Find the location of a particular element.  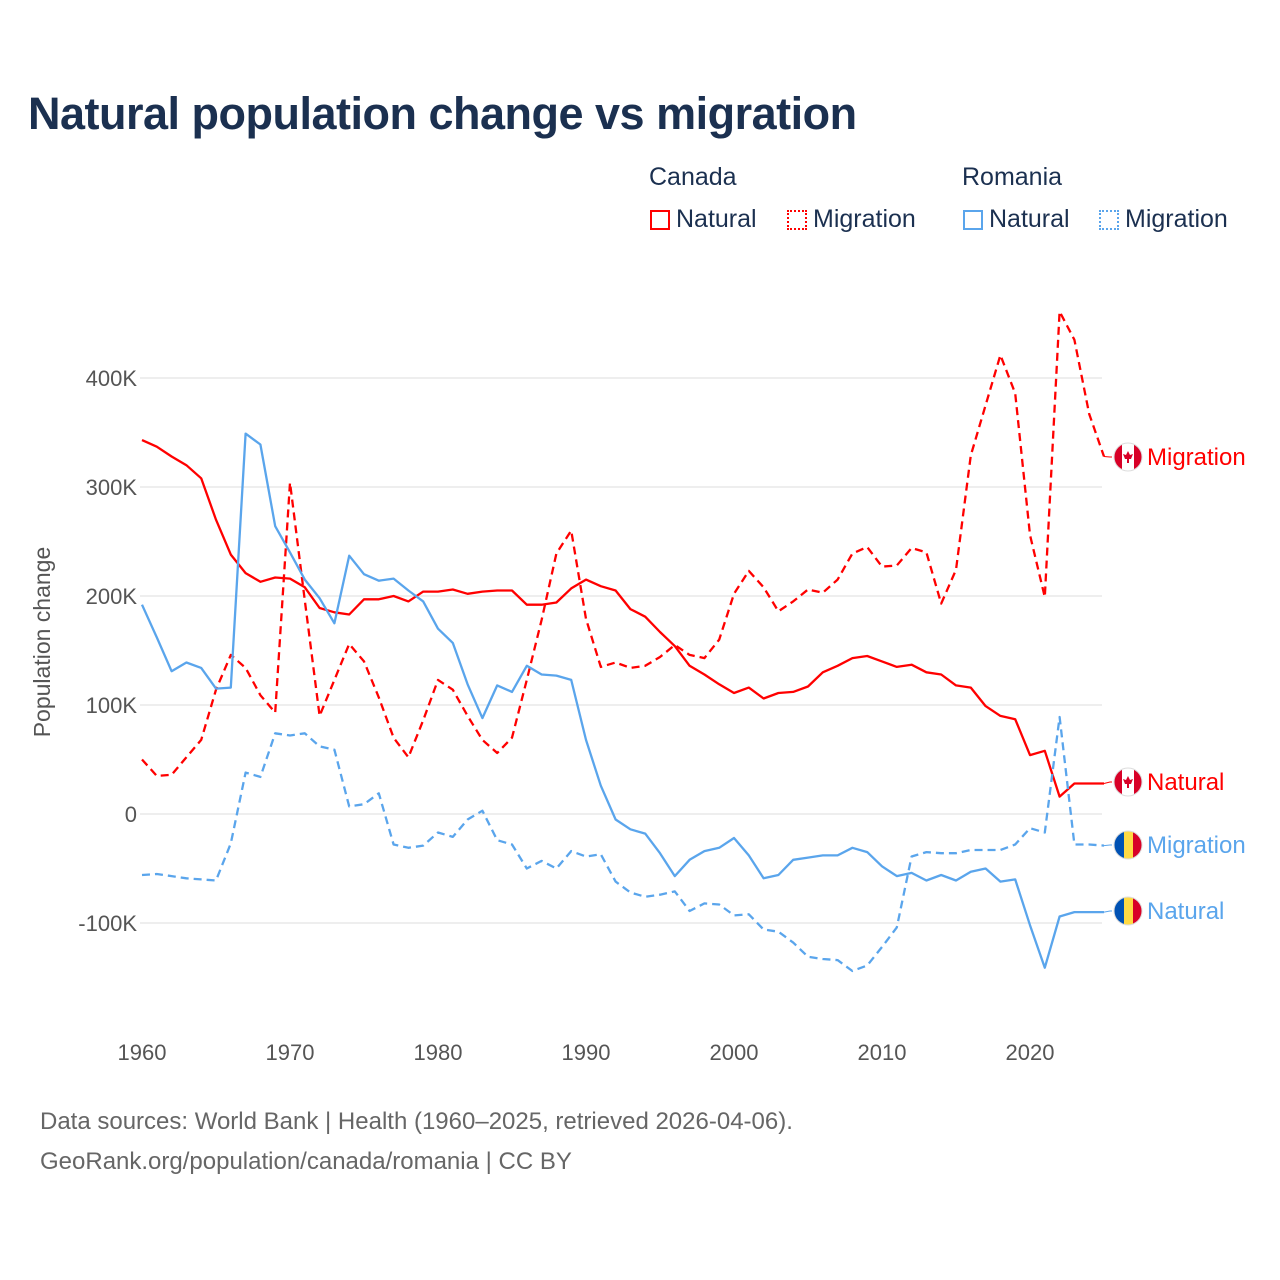

y-tick-label: 0 is located at coordinates (131, 814).